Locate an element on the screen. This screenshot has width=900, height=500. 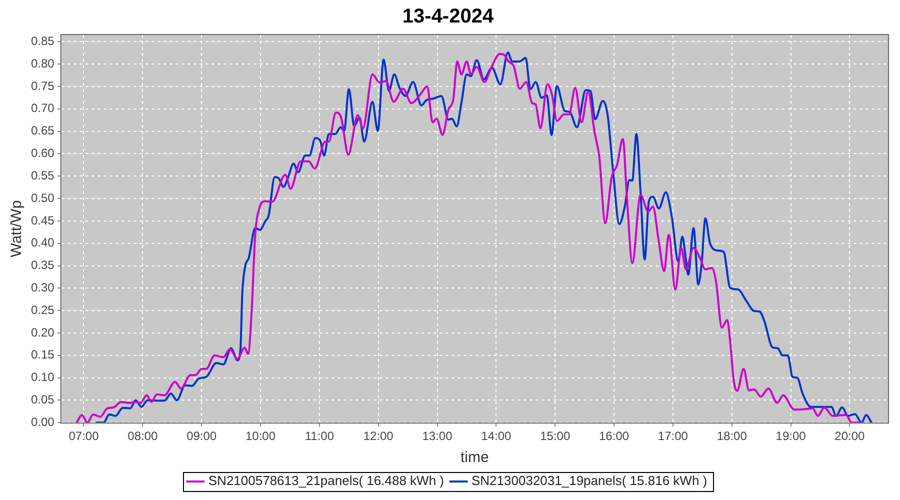
y-tick-label: 0.05 is located at coordinates (42, 399).